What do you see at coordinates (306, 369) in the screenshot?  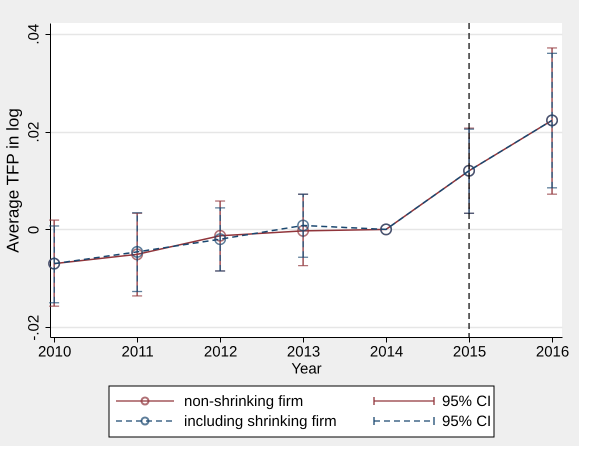 I see `x-axis-title: Year` at bounding box center [306, 369].